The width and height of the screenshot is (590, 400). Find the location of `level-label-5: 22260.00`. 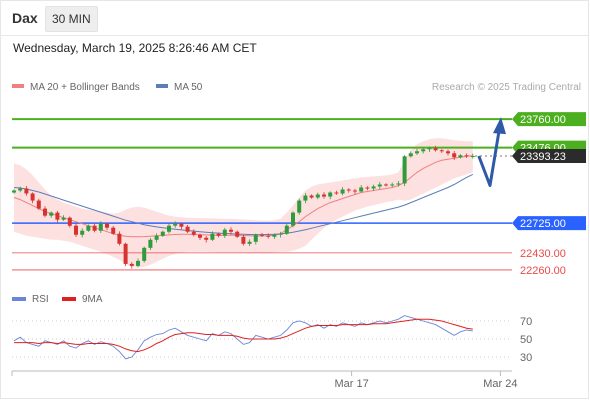

level-label-5: 22260.00 is located at coordinates (543, 271).